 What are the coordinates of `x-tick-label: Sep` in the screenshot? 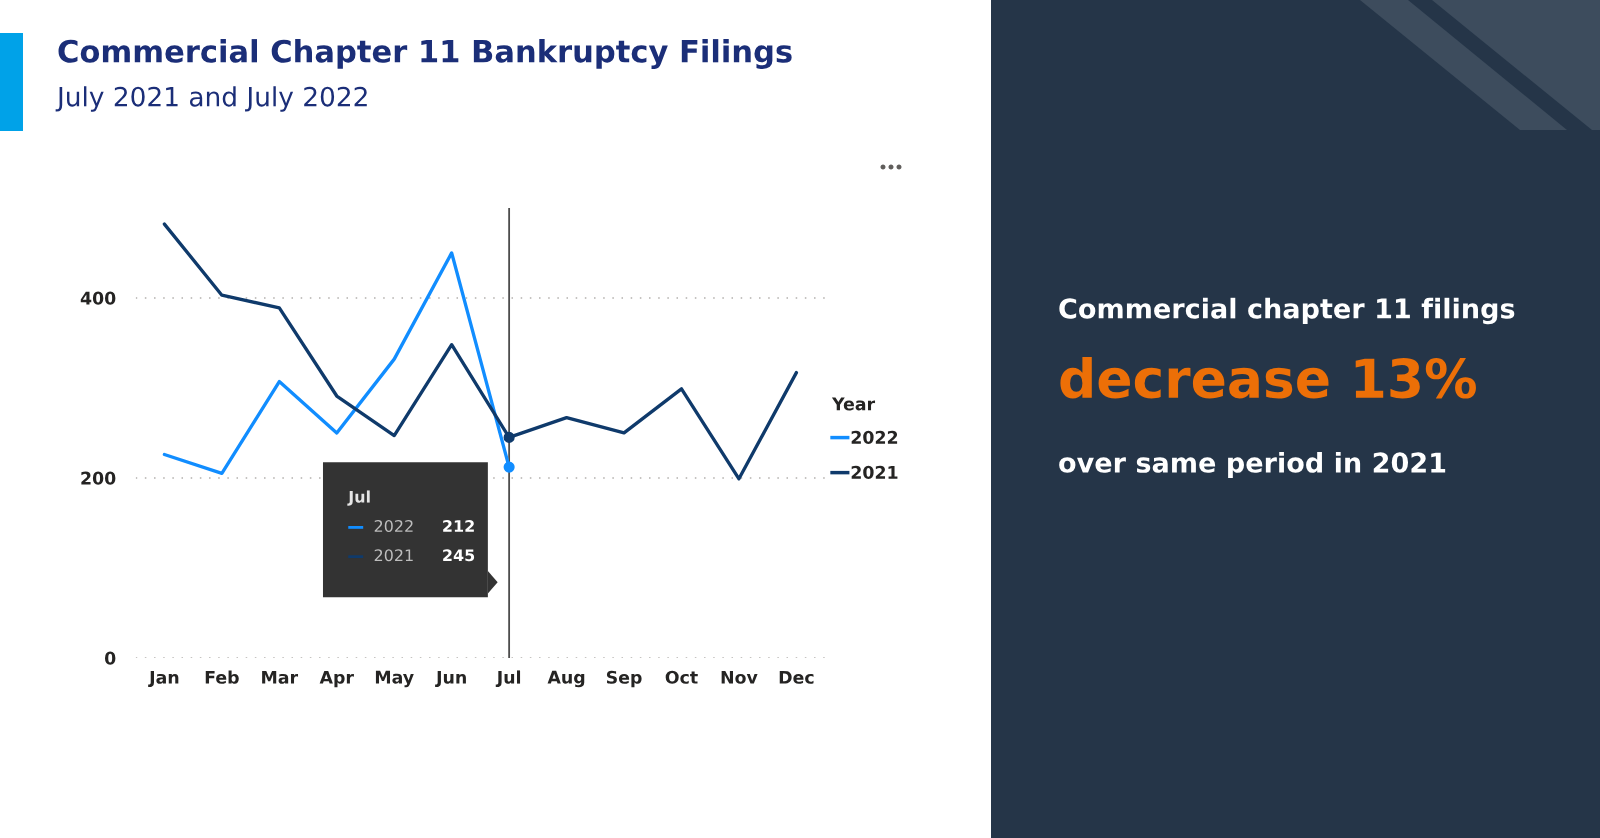 It's located at (624, 679).